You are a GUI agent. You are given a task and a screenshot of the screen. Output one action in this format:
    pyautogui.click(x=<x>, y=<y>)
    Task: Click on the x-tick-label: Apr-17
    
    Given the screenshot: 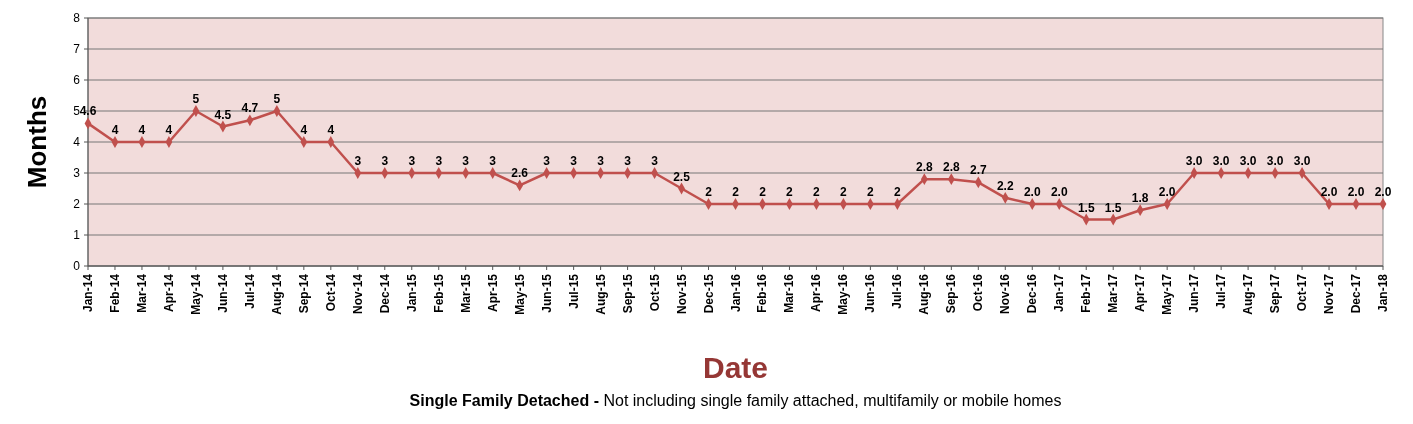 What is the action you would take?
    pyautogui.click(x=1140, y=293)
    